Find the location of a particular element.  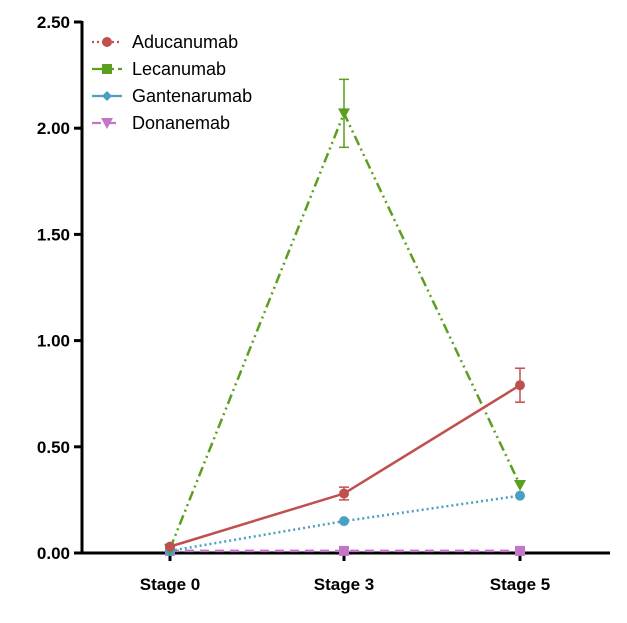

y-tick-label: 0.00 is located at coordinates (53, 553).